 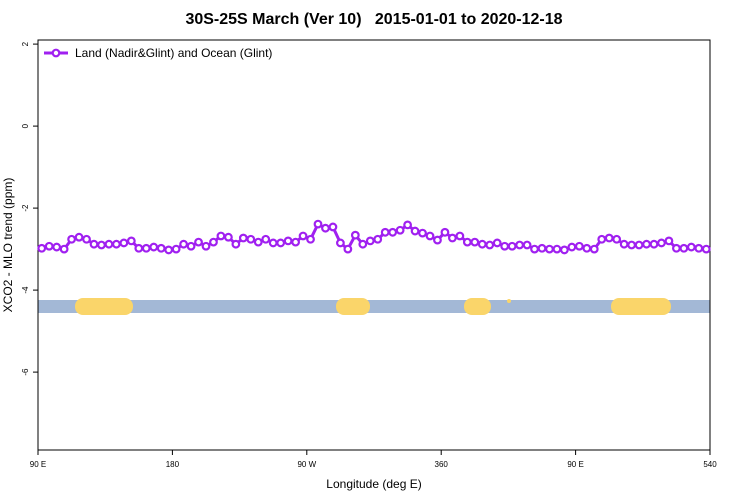 I want to click on x-tick-label: 90 W, so click(x=306, y=464).